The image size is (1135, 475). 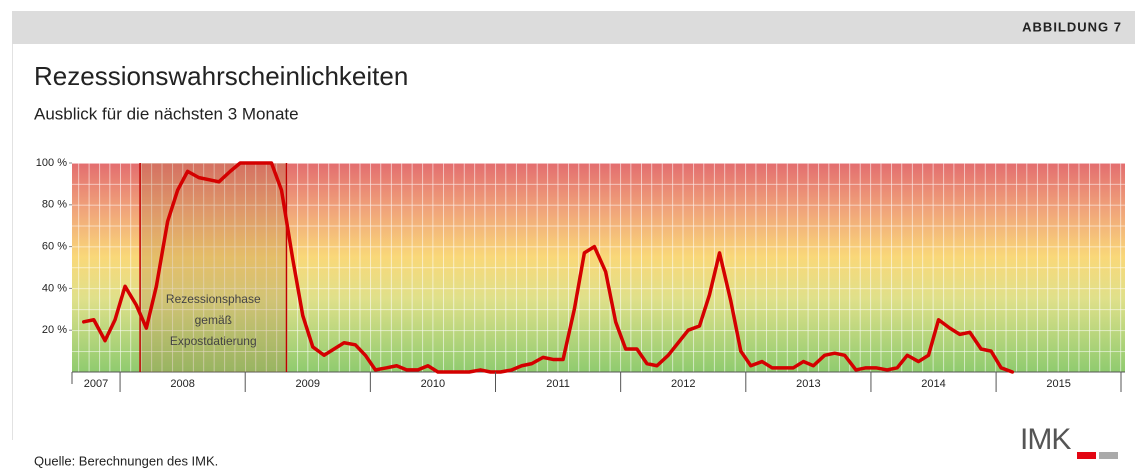 What do you see at coordinates (573, 27) in the screenshot?
I see `header-bar` at bounding box center [573, 27].